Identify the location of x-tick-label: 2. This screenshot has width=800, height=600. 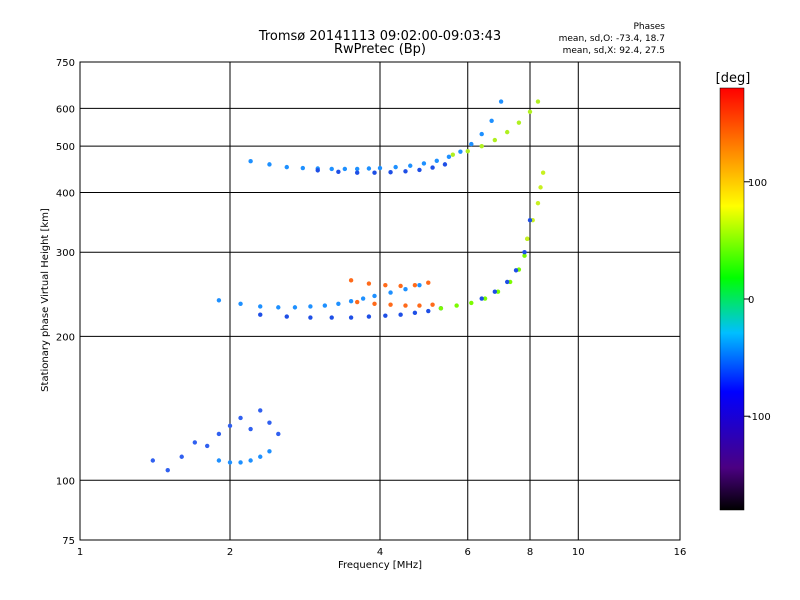
(230, 552).